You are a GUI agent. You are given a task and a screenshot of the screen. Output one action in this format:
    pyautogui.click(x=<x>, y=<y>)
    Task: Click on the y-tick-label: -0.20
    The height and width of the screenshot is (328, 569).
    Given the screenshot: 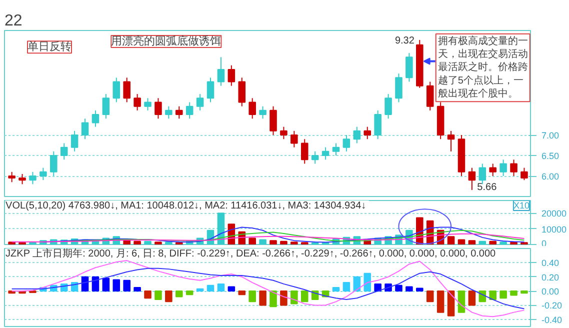 What is the action you would take?
    pyautogui.click(x=552, y=305)
    